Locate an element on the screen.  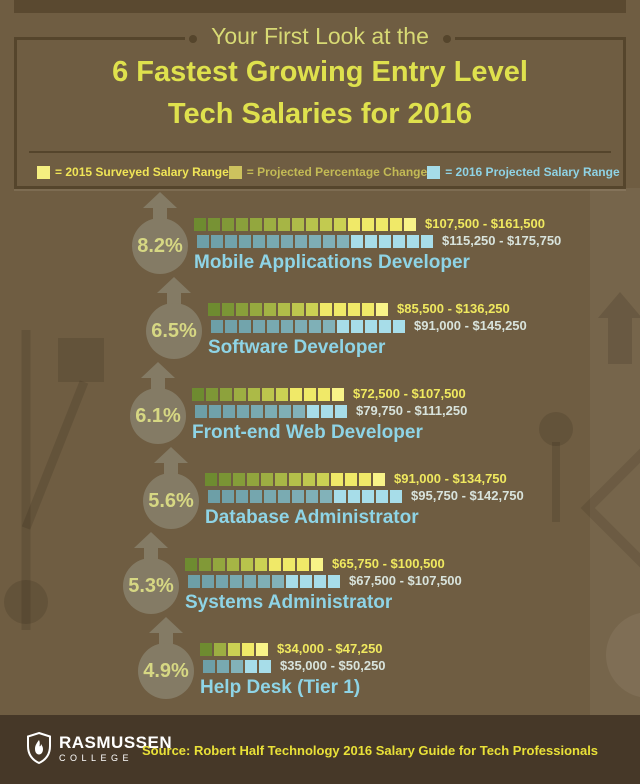
dot-icon is located at coordinates (193, 38).